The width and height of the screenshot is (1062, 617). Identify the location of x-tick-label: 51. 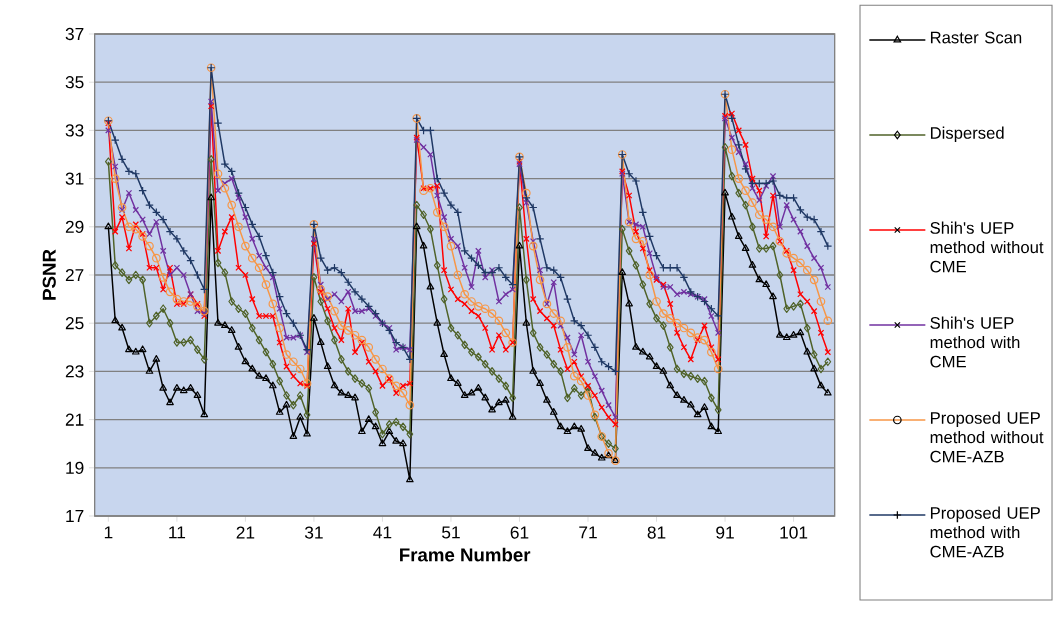
(451, 532).